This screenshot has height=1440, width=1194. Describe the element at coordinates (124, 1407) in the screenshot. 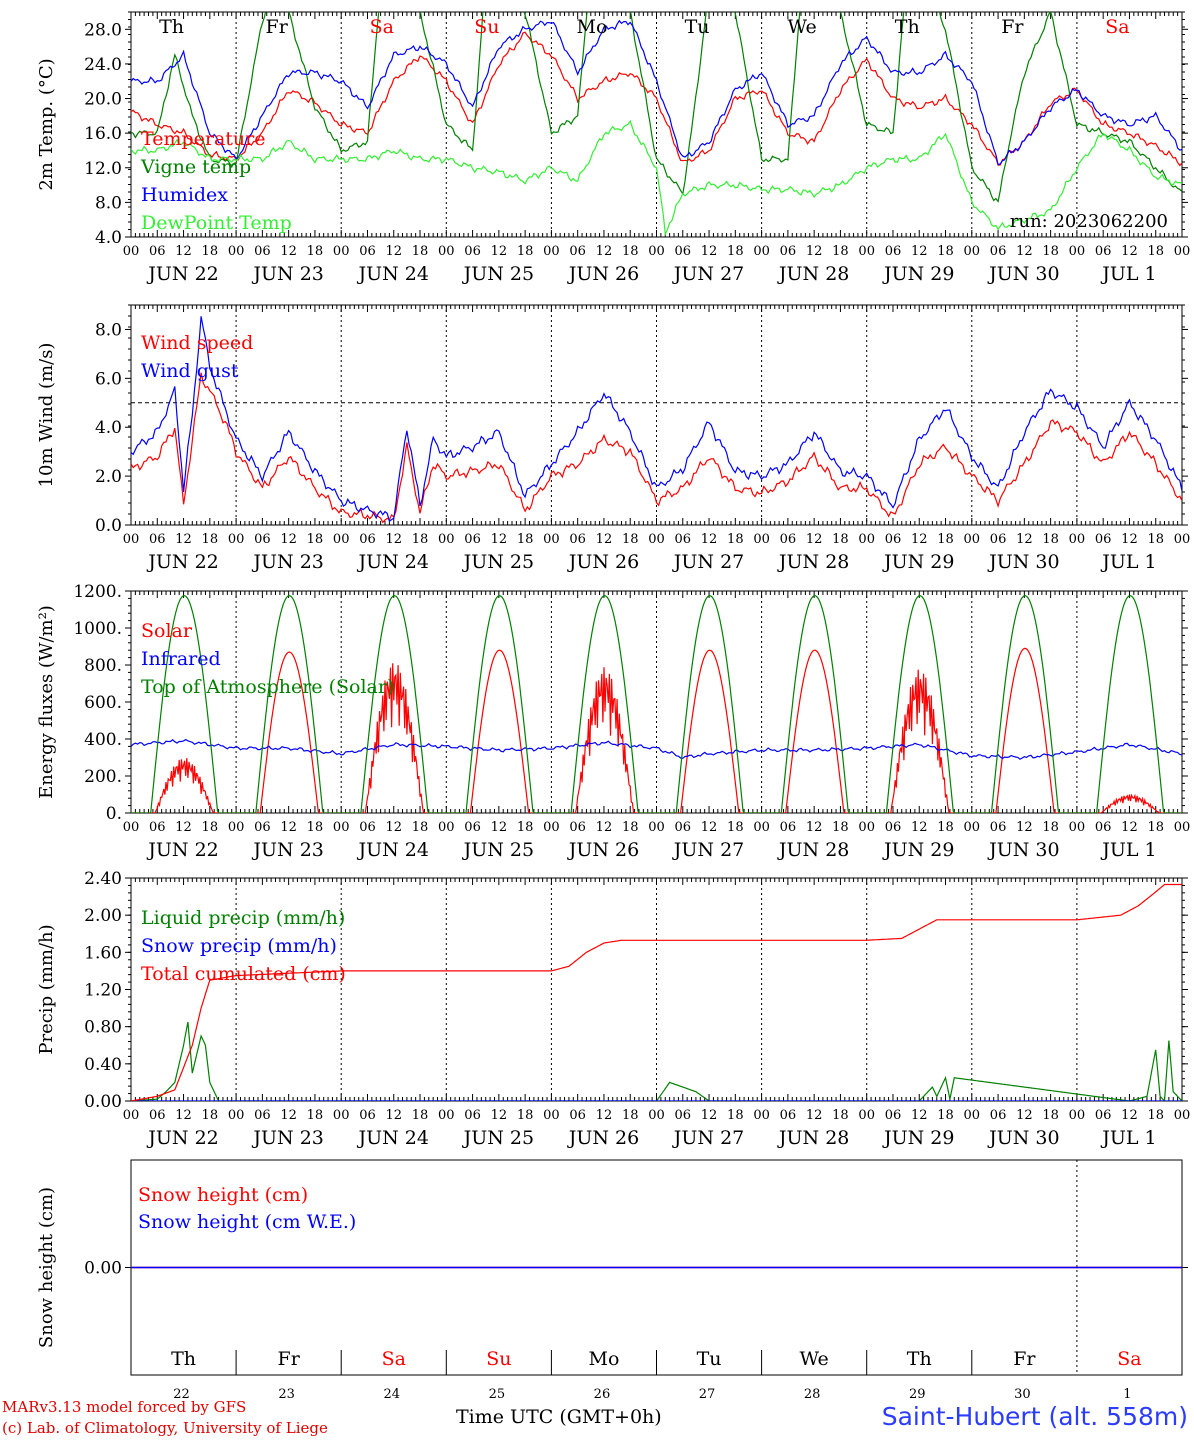

I see `model-credit-line: MARv3.13 model forced by GFS` at that location.